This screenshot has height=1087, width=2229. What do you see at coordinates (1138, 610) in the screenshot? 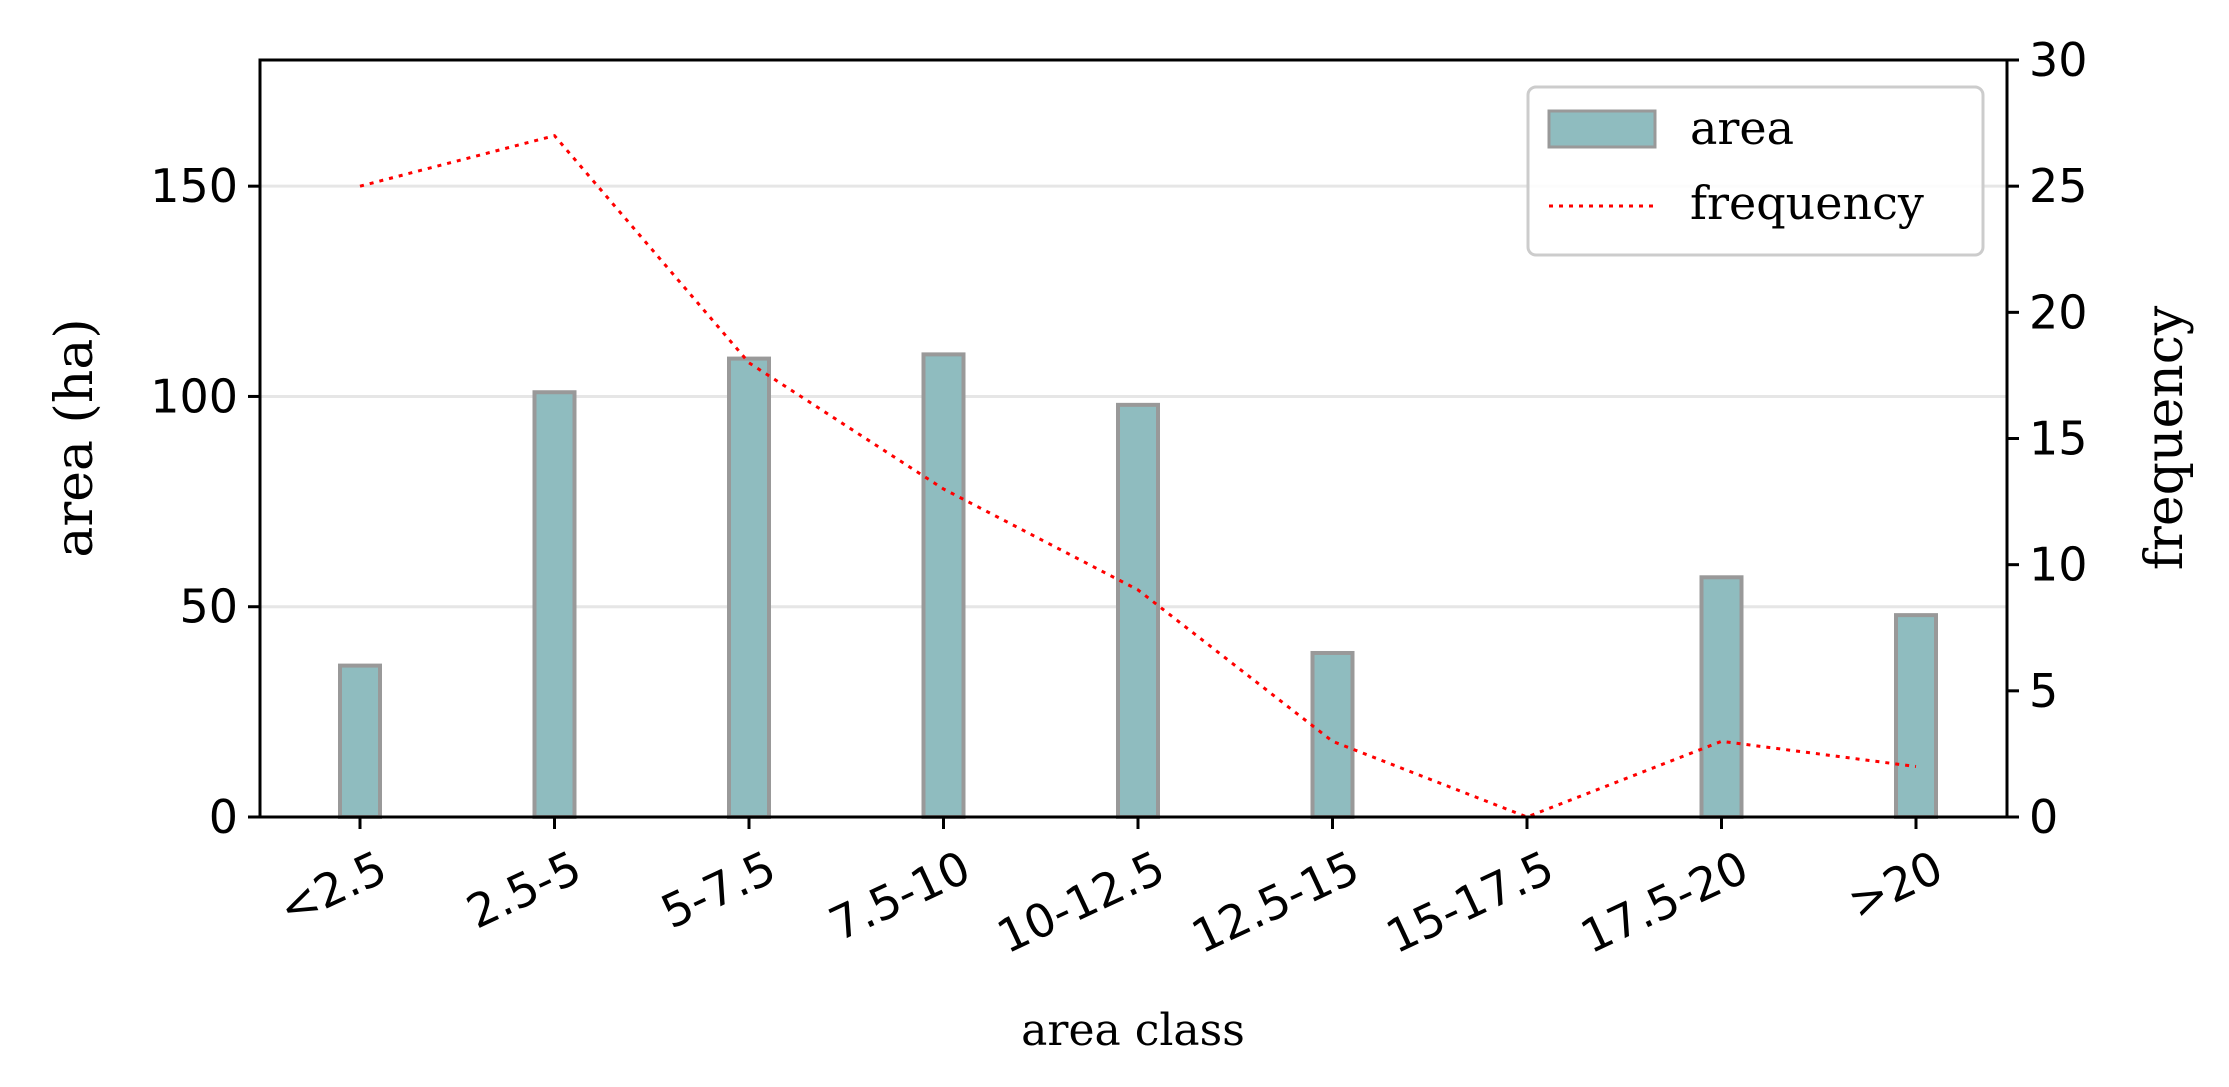
I see `bar-10-12.5` at bounding box center [1138, 610].